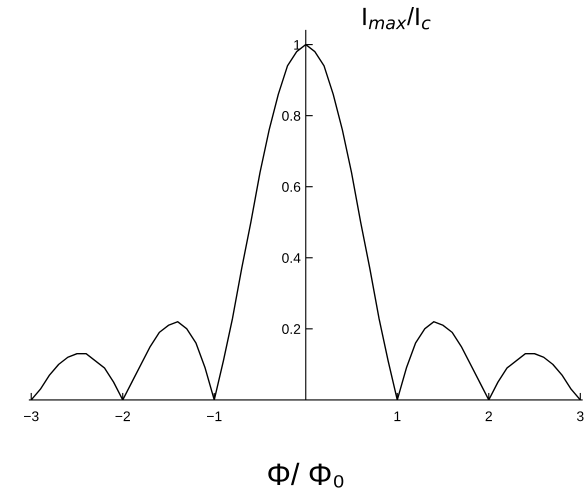  I want to click on y-tick-label: 0.4, so click(291, 258).